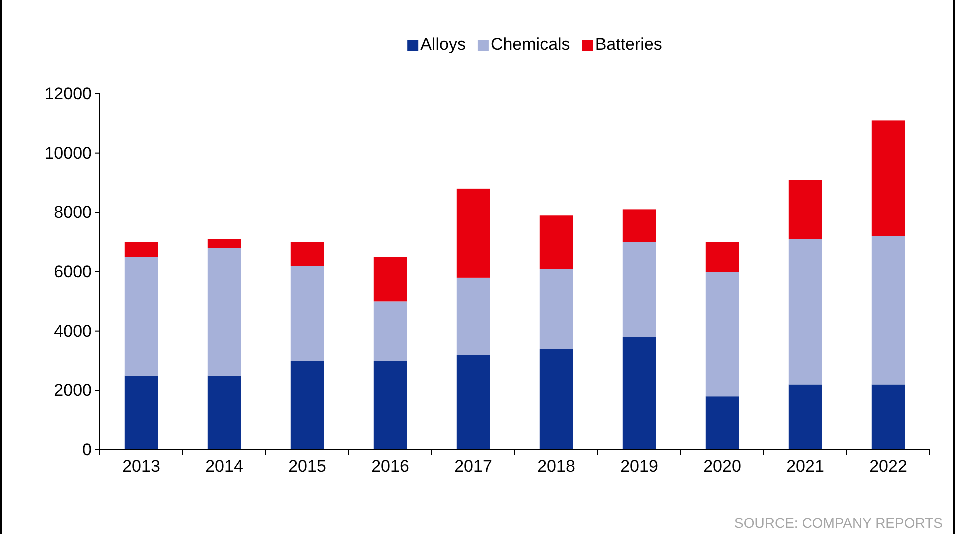 The height and width of the screenshot is (534, 957). I want to click on x-tick-label: 2016, so click(391, 466).